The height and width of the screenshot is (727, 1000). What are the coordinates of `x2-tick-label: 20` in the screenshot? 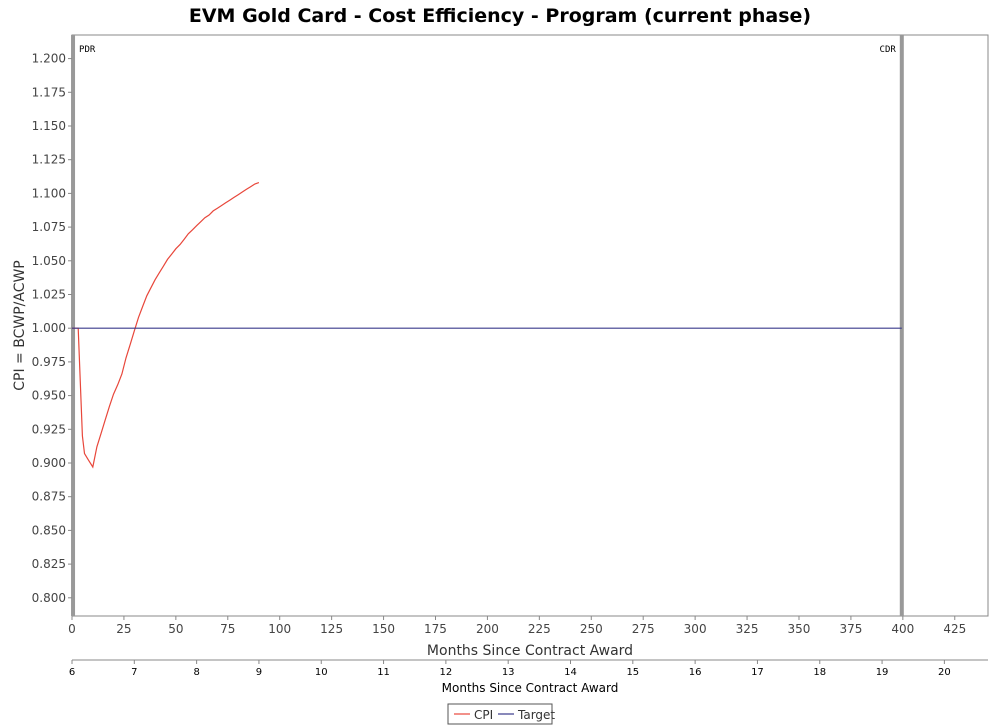 It's located at (944, 672).